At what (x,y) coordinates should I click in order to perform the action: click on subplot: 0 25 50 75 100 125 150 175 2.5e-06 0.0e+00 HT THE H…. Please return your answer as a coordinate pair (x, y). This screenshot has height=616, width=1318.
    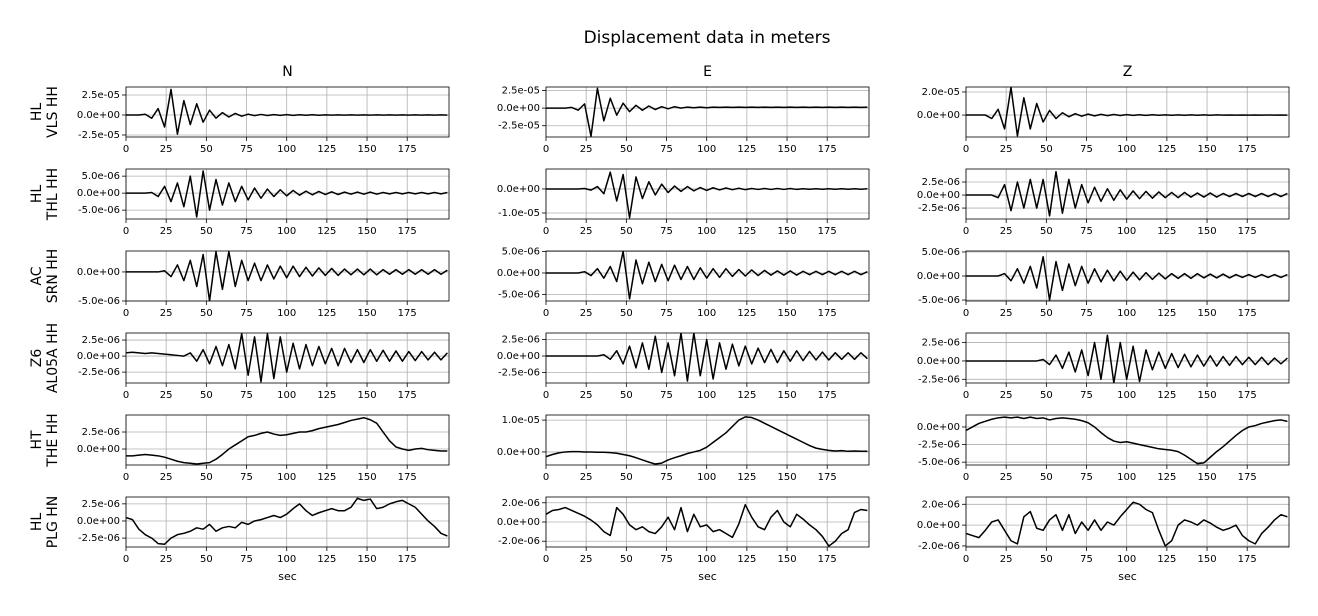
    Looking at the image, I should click on (239, 448).